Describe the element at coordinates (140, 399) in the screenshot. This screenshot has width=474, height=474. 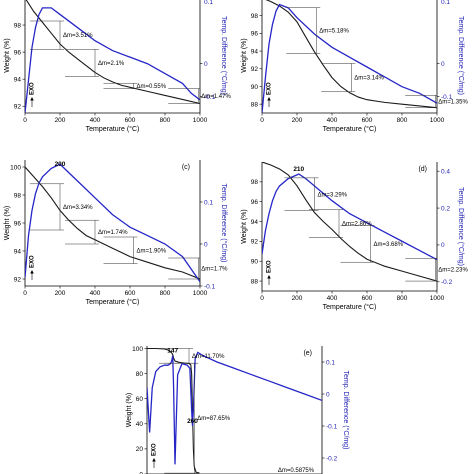
I see `y-tick-label: 60` at that location.